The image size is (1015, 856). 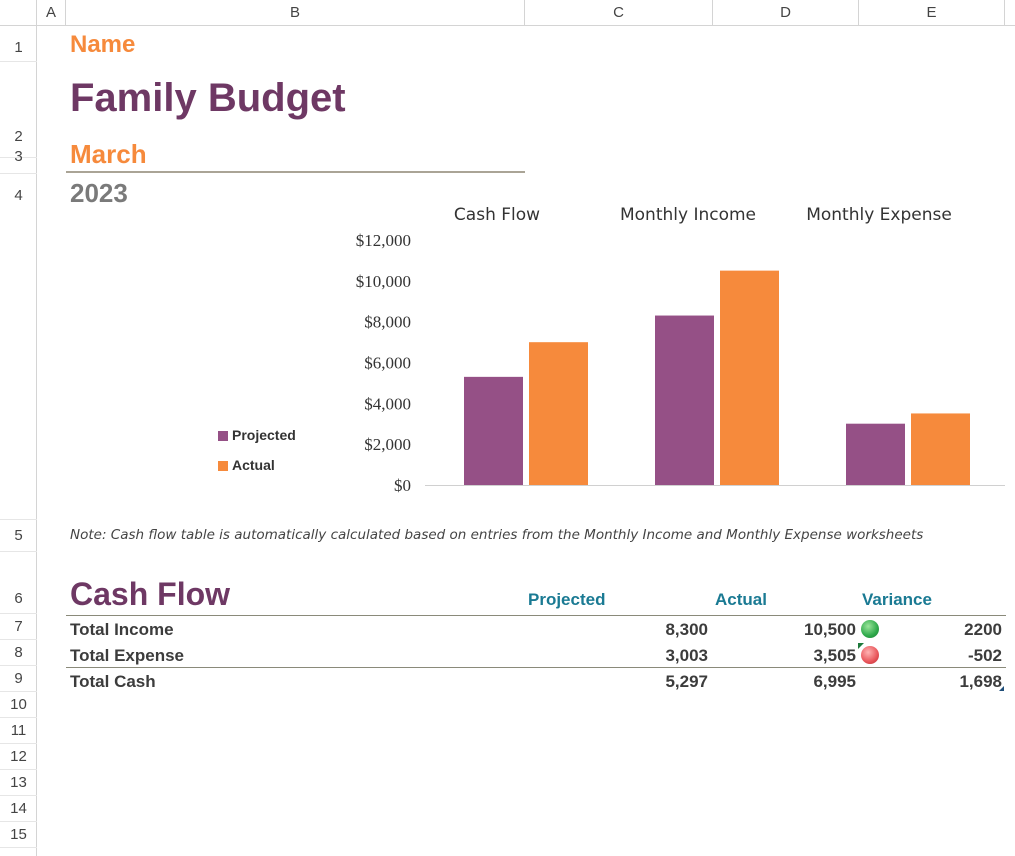 I want to click on y-tick-label: $6,000, so click(x=387, y=363).